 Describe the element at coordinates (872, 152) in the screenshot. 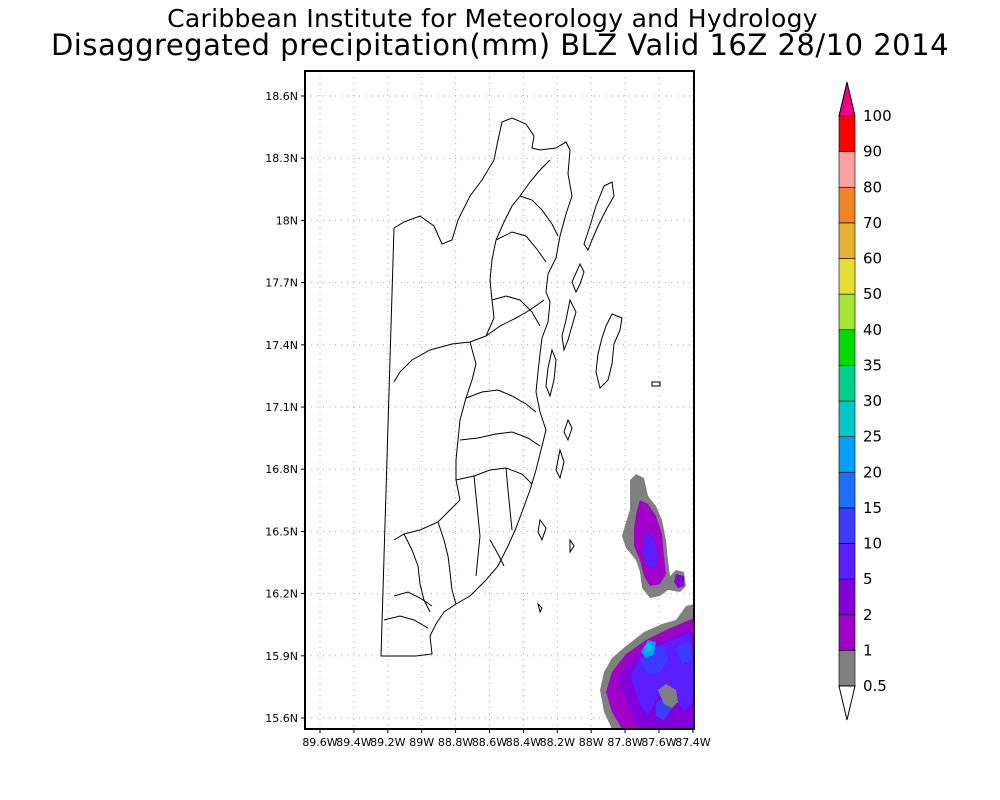

I see `colorbar-label: 90` at that location.